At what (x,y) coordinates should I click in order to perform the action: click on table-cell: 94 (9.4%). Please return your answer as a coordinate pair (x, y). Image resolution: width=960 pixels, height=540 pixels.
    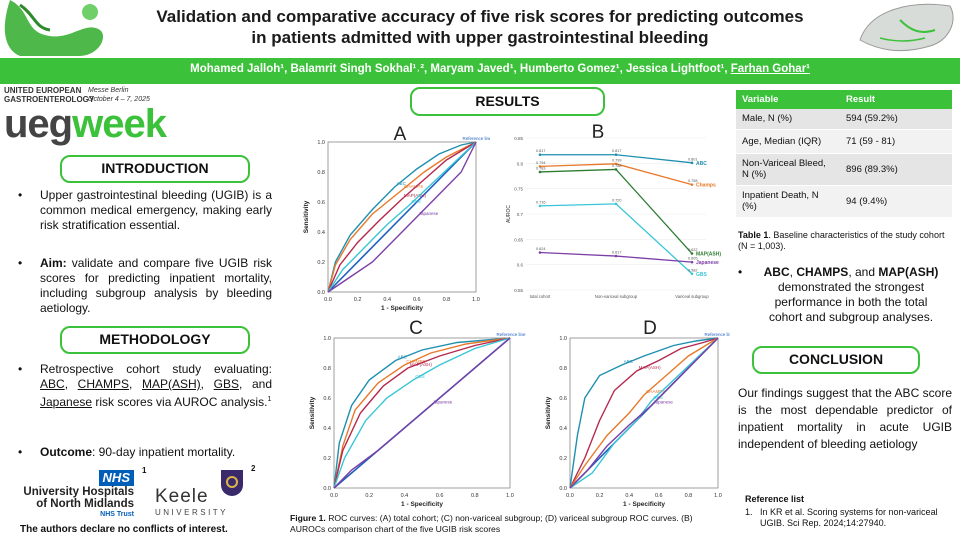
    Looking at the image, I should click on (896, 201).